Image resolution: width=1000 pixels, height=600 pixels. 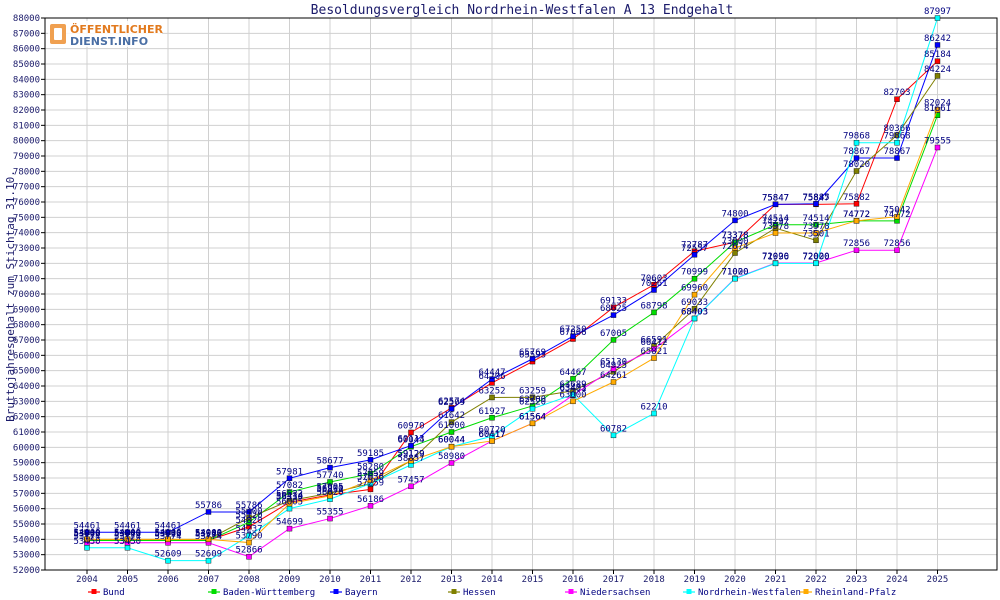 I want to click on data-label-nordrhein-westfalen: 54237, so click(x=248, y=530).